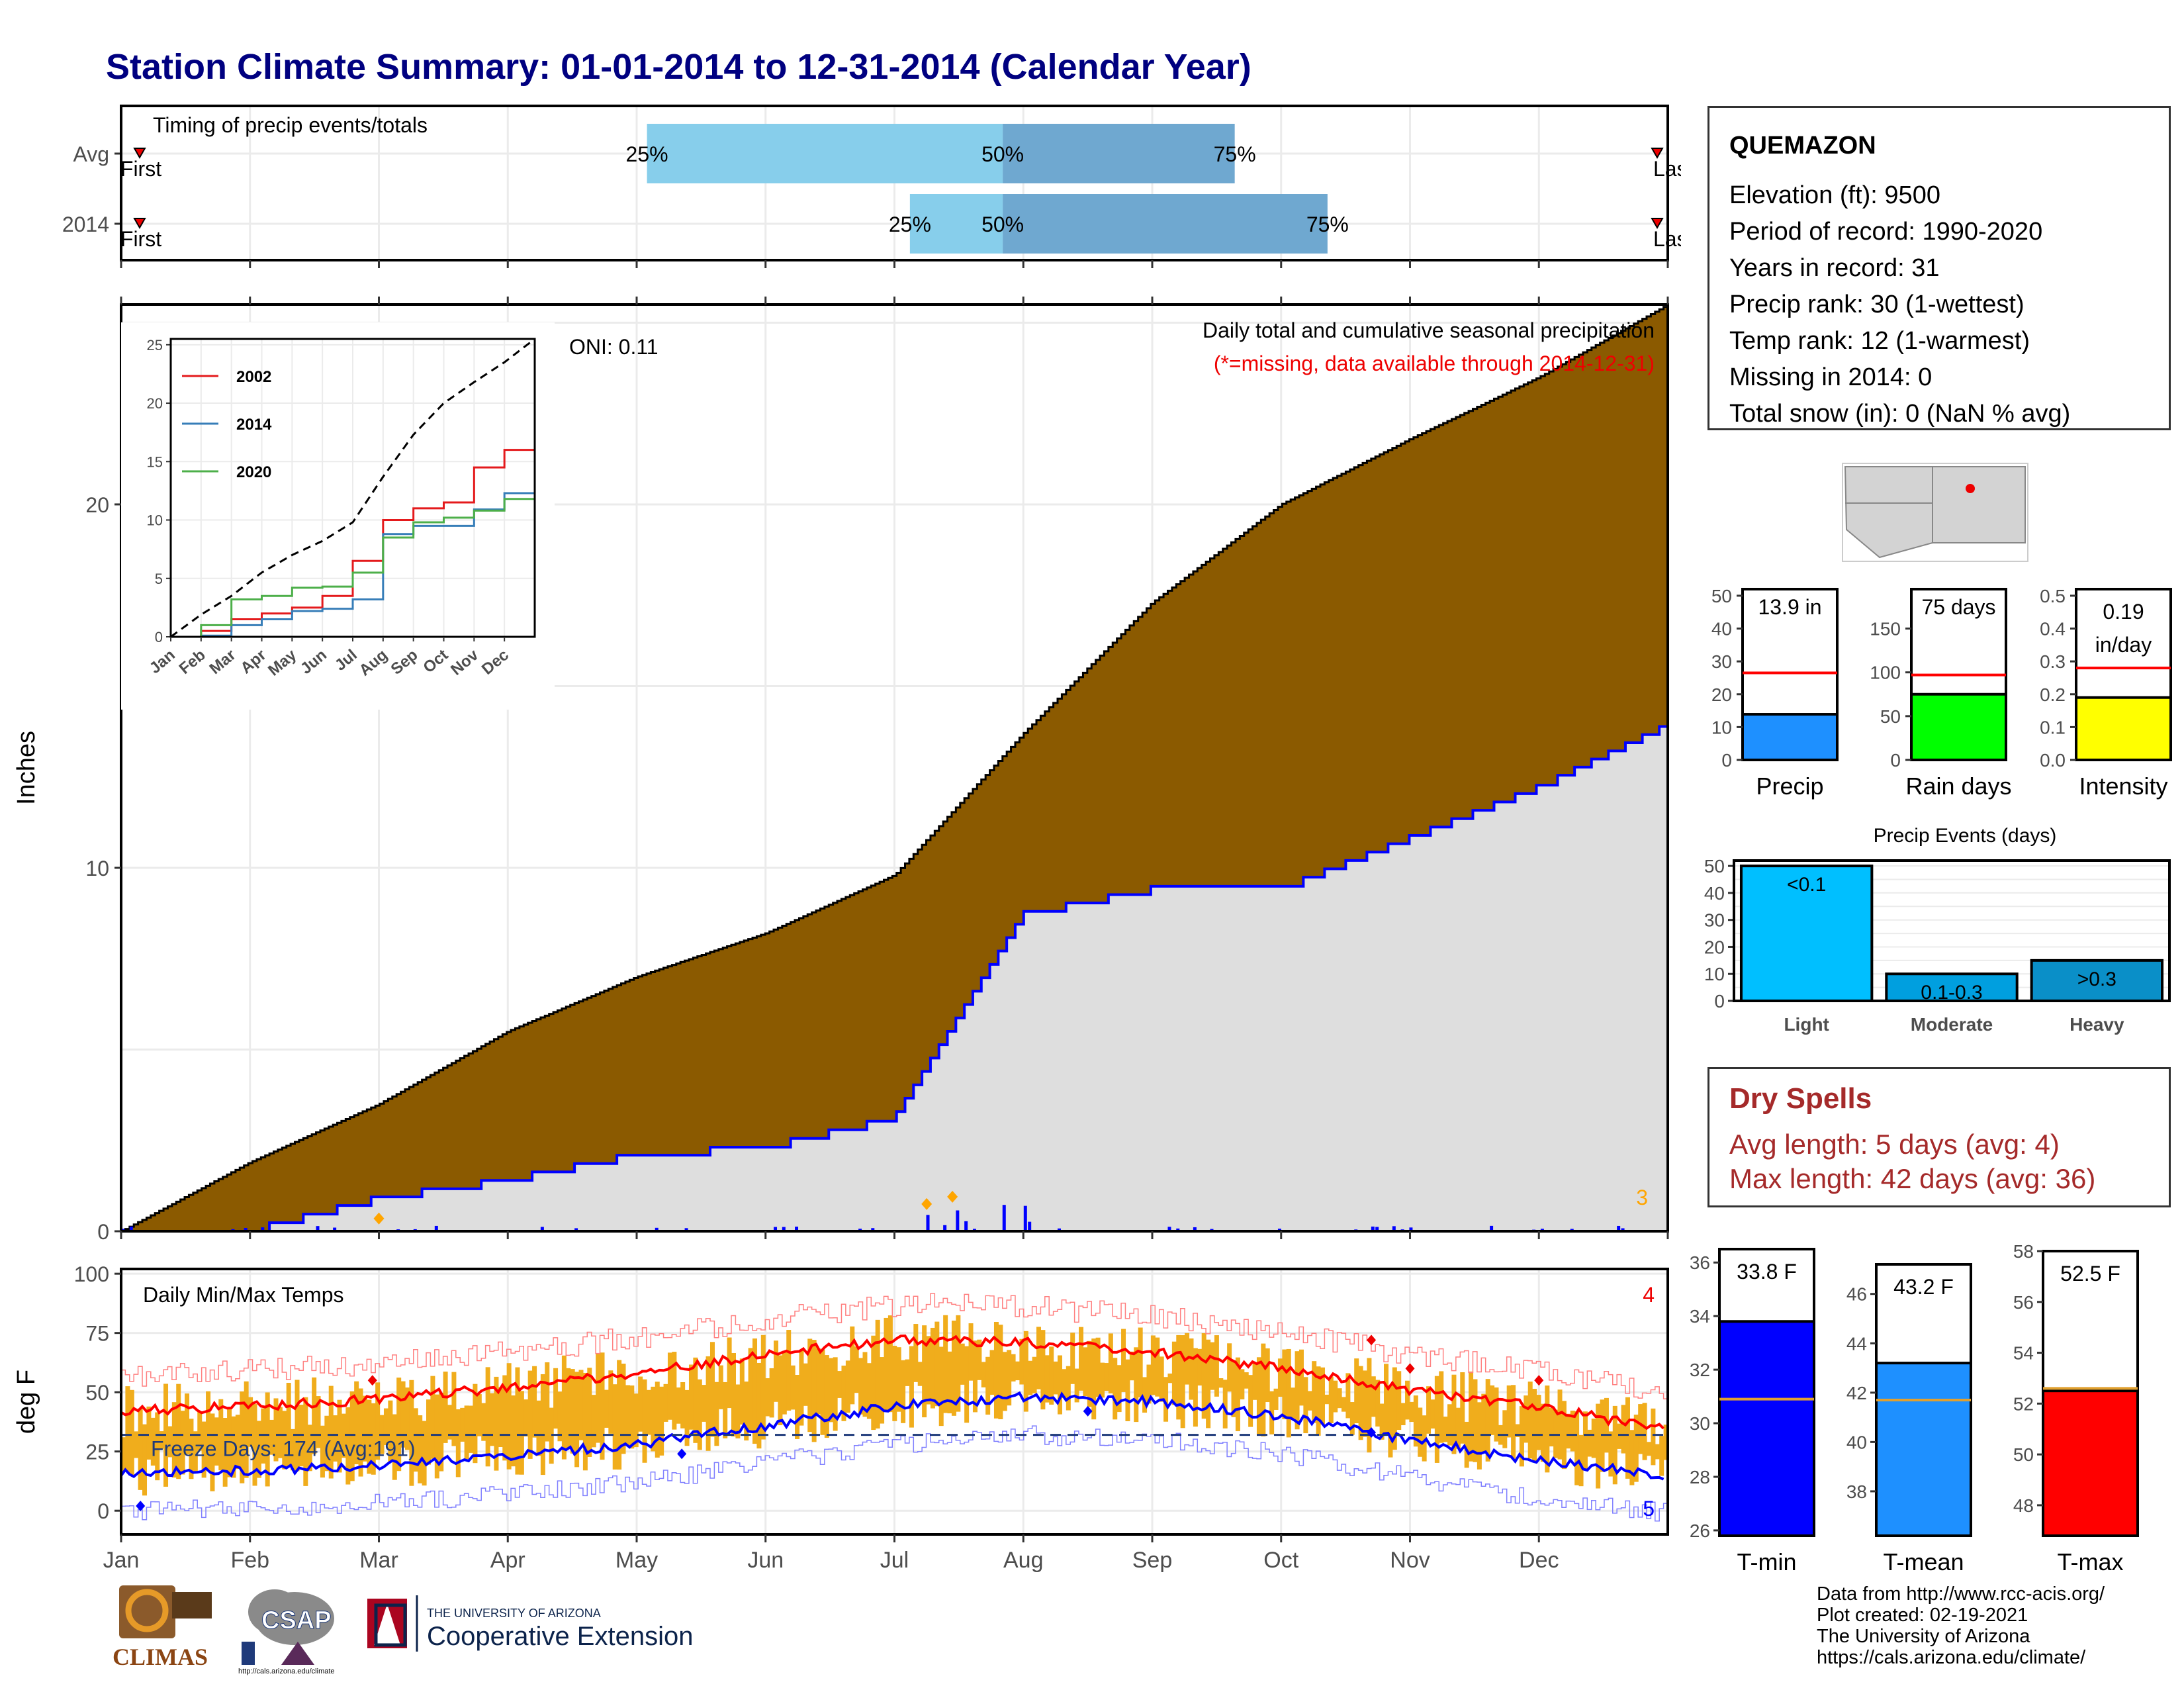 This screenshot has width=2184, height=1688. What do you see at coordinates (1885, 629) in the screenshot?
I see `summary-ytick-label: 150` at bounding box center [1885, 629].